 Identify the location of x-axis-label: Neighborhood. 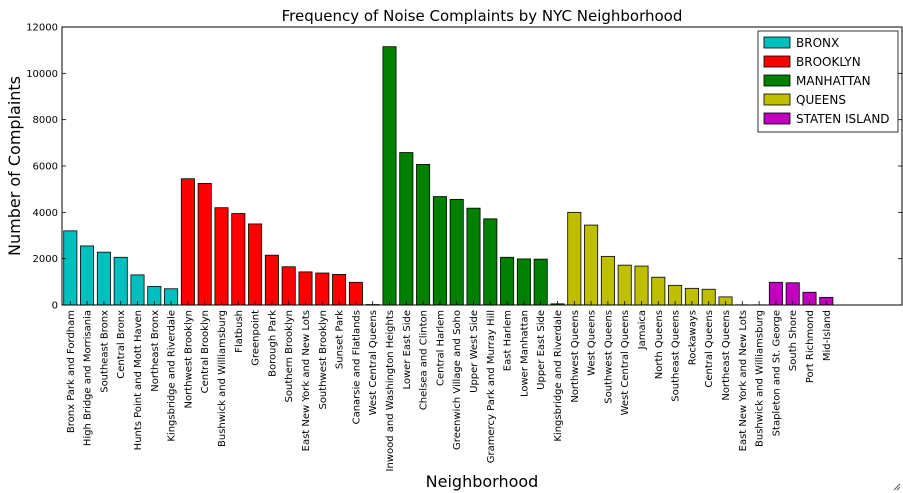
(482, 481).